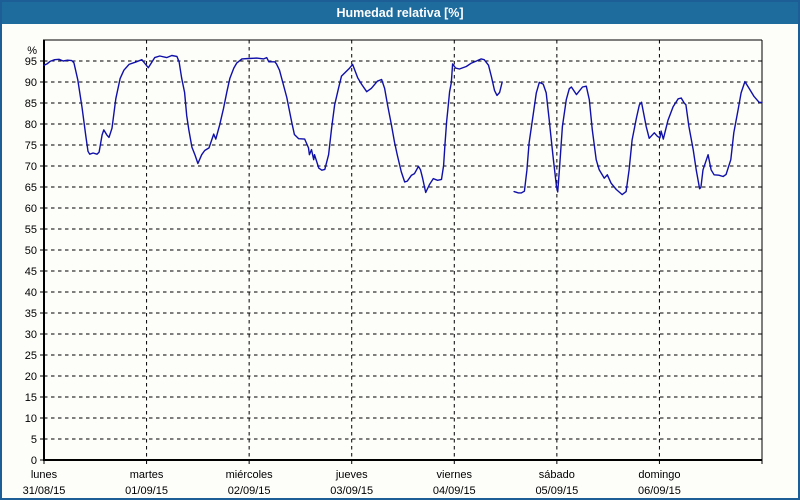  I want to click on x-tick-day-label: martes, so click(147, 475).